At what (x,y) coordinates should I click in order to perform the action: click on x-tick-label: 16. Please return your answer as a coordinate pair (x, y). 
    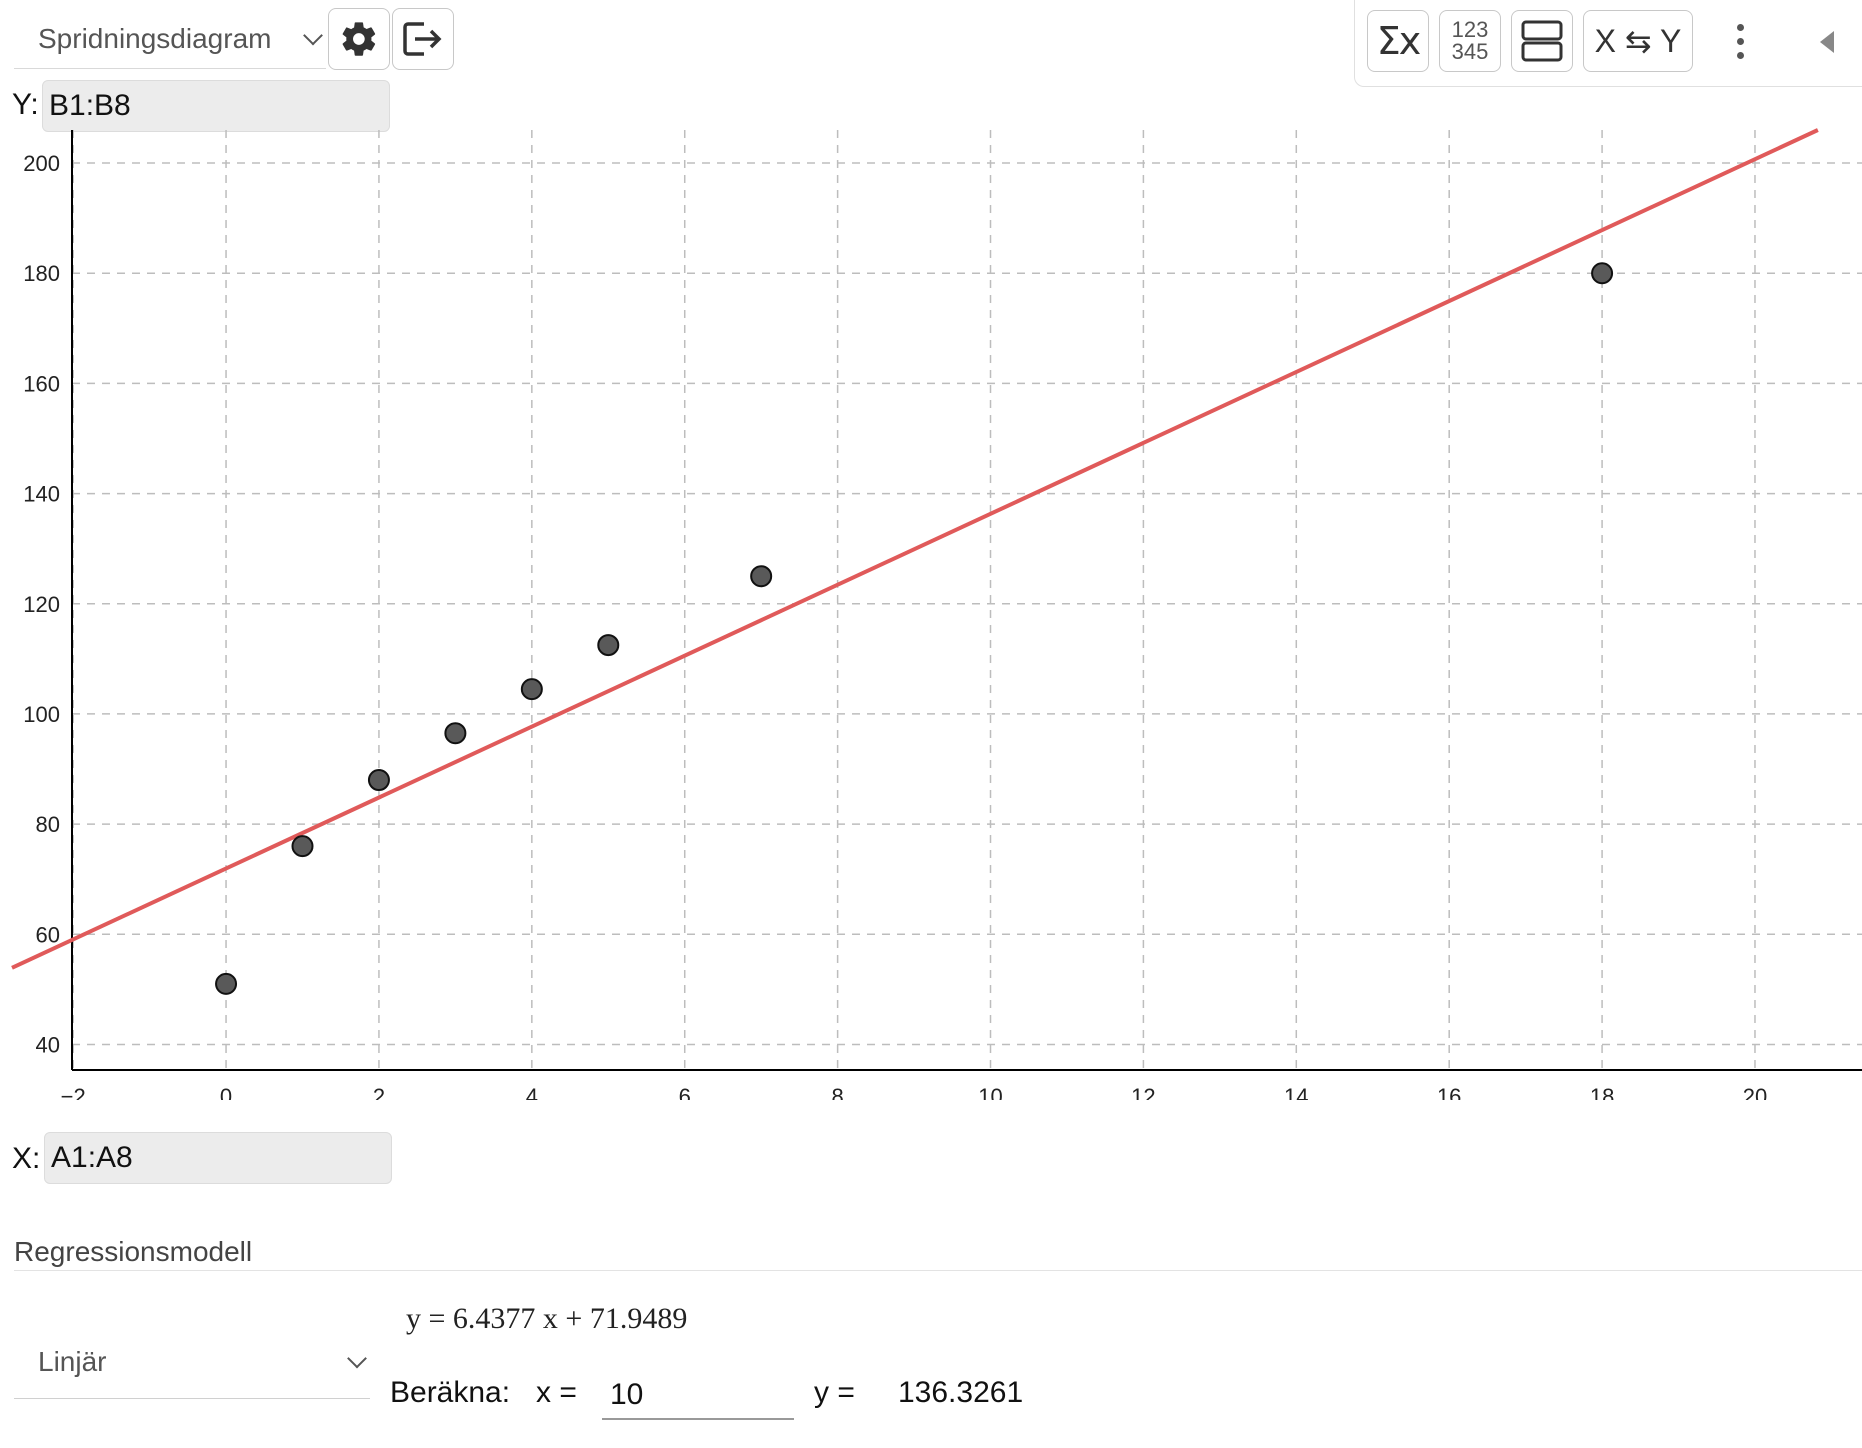
    Looking at the image, I should click on (1449, 1092).